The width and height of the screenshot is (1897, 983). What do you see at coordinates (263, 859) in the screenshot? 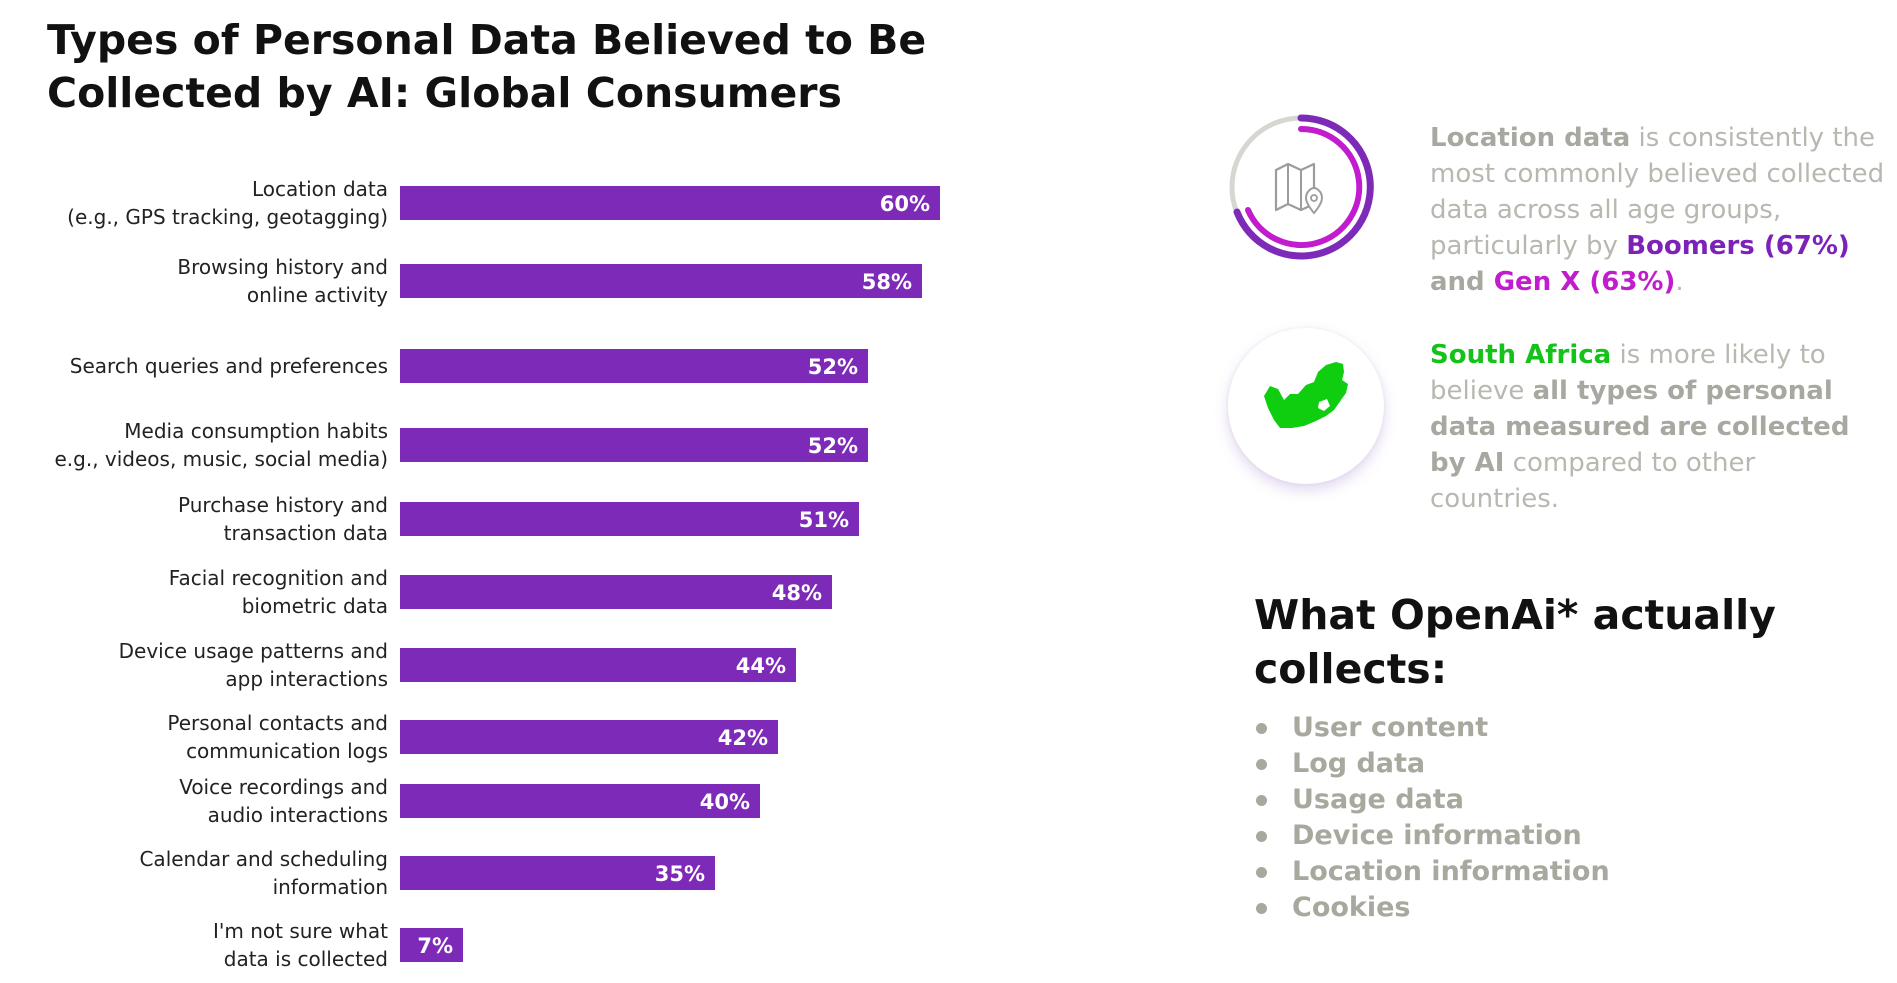
I see `category-label-line: Calendar and scheduling` at bounding box center [263, 859].